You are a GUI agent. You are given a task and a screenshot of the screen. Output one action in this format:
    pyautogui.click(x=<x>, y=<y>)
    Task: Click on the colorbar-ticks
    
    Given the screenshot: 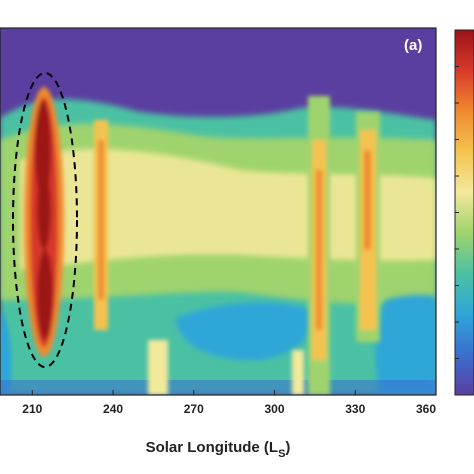 What is the action you would take?
    pyautogui.click(x=457, y=212)
    